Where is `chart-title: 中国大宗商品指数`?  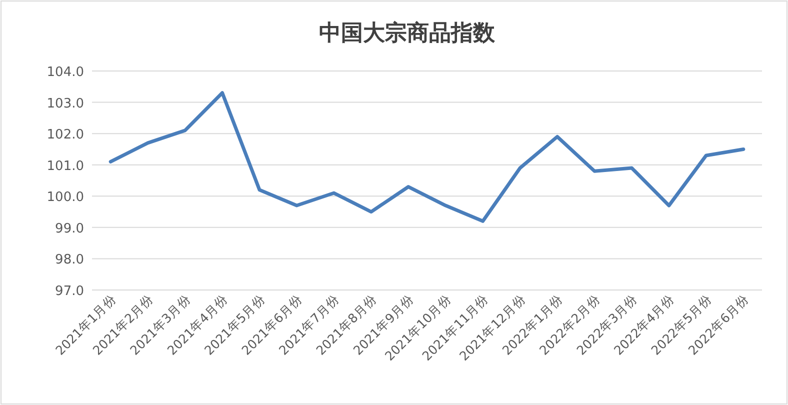
chart-title: 中国大宗商品指数 is located at coordinates (407, 33).